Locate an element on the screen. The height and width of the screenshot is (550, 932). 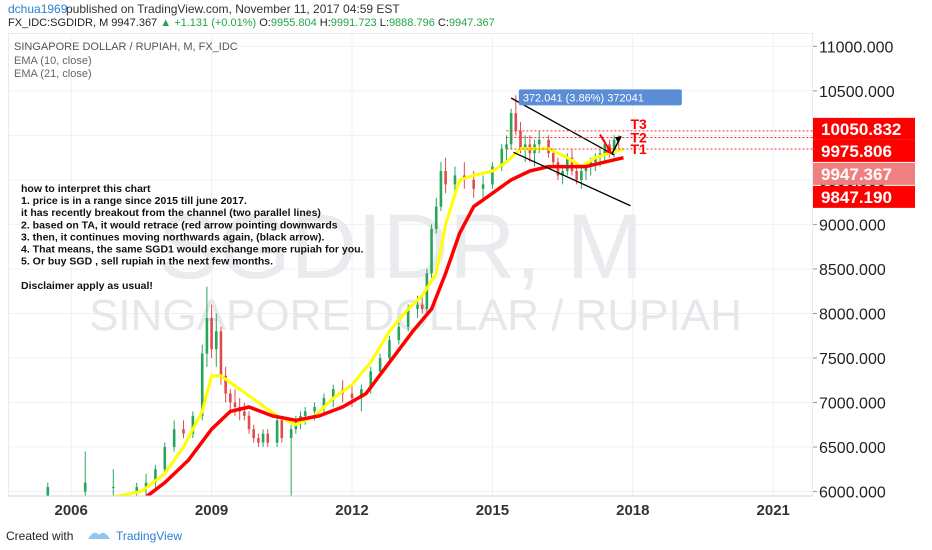
y-tick-label: 9000.000 is located at coordinates (852, 225).